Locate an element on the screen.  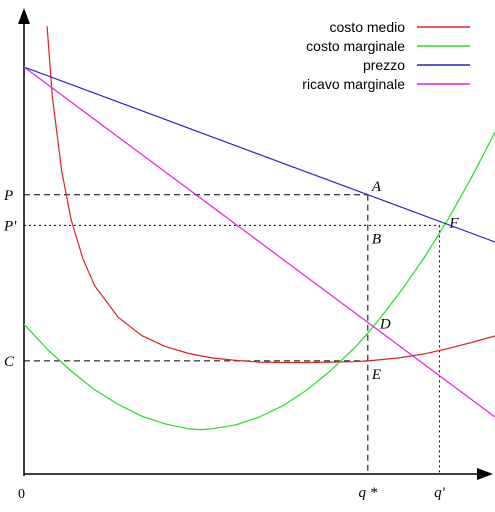
point-label-f: F is located at coordinates (453, 223).